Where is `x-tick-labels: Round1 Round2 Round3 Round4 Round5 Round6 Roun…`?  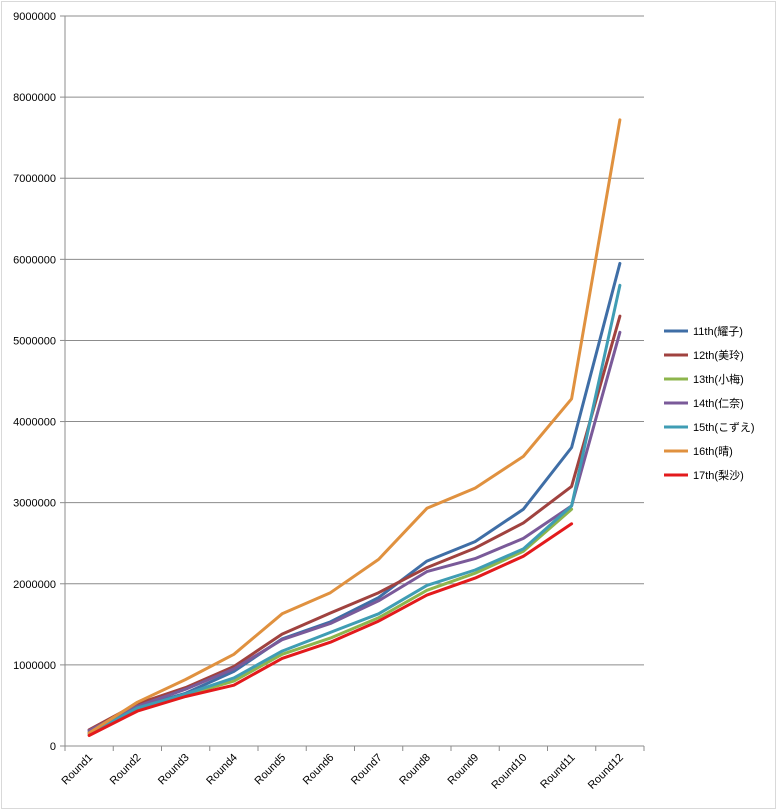
x-tick-labels: Round1 Round2 Round3 Round4 Round5 Round6 Roun… is located at coordinates (343, 772).